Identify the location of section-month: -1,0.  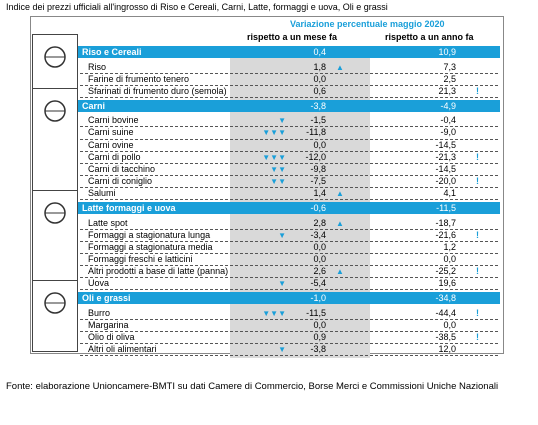
(318, 298).